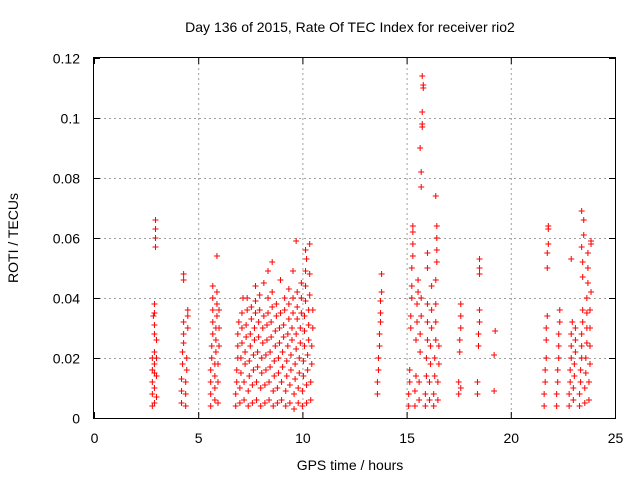 The height and width of the screenshot is (480, 640). What do you see at coordinates (616, 438) in the screenshot?
I see `x-tick-label: 25` at bounding box center [616, 438].